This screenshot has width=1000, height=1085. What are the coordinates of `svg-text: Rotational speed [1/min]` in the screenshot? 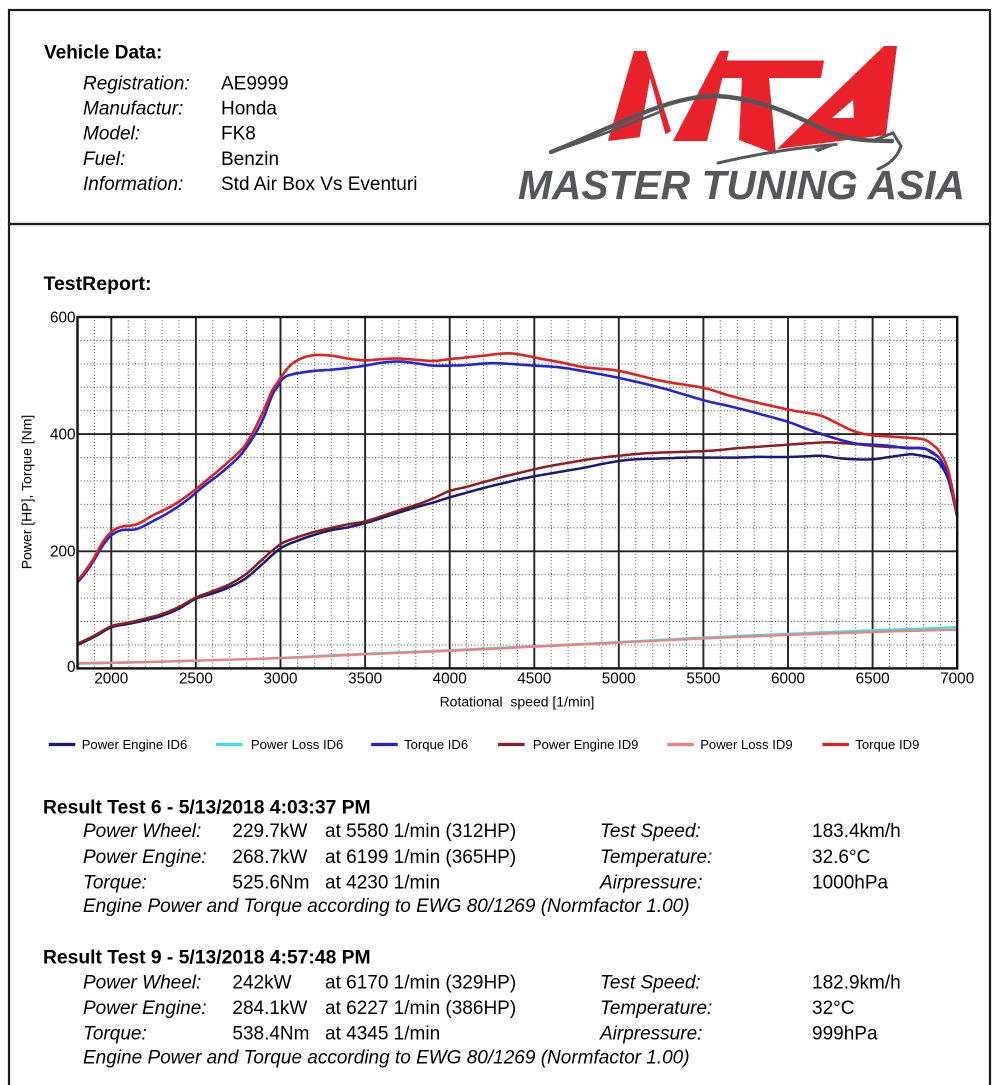 It's located at (517, 702).